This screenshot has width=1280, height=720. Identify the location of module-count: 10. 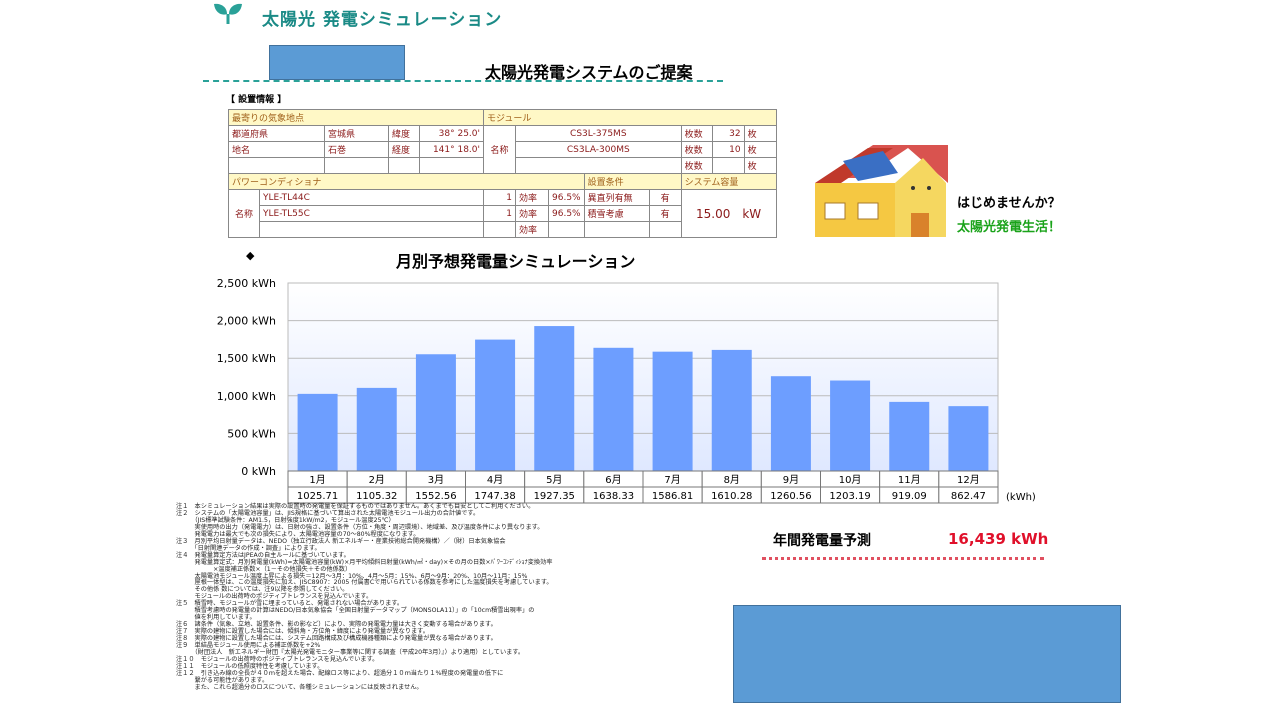
(728, 149).